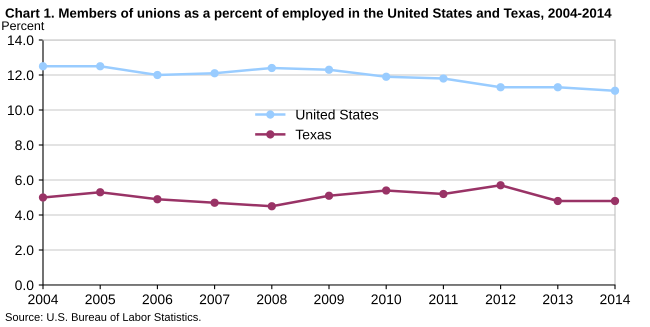  Describe the element at coordinates (100, 299) in the screenshot. I see `x-tick-label: 2005` at that location.